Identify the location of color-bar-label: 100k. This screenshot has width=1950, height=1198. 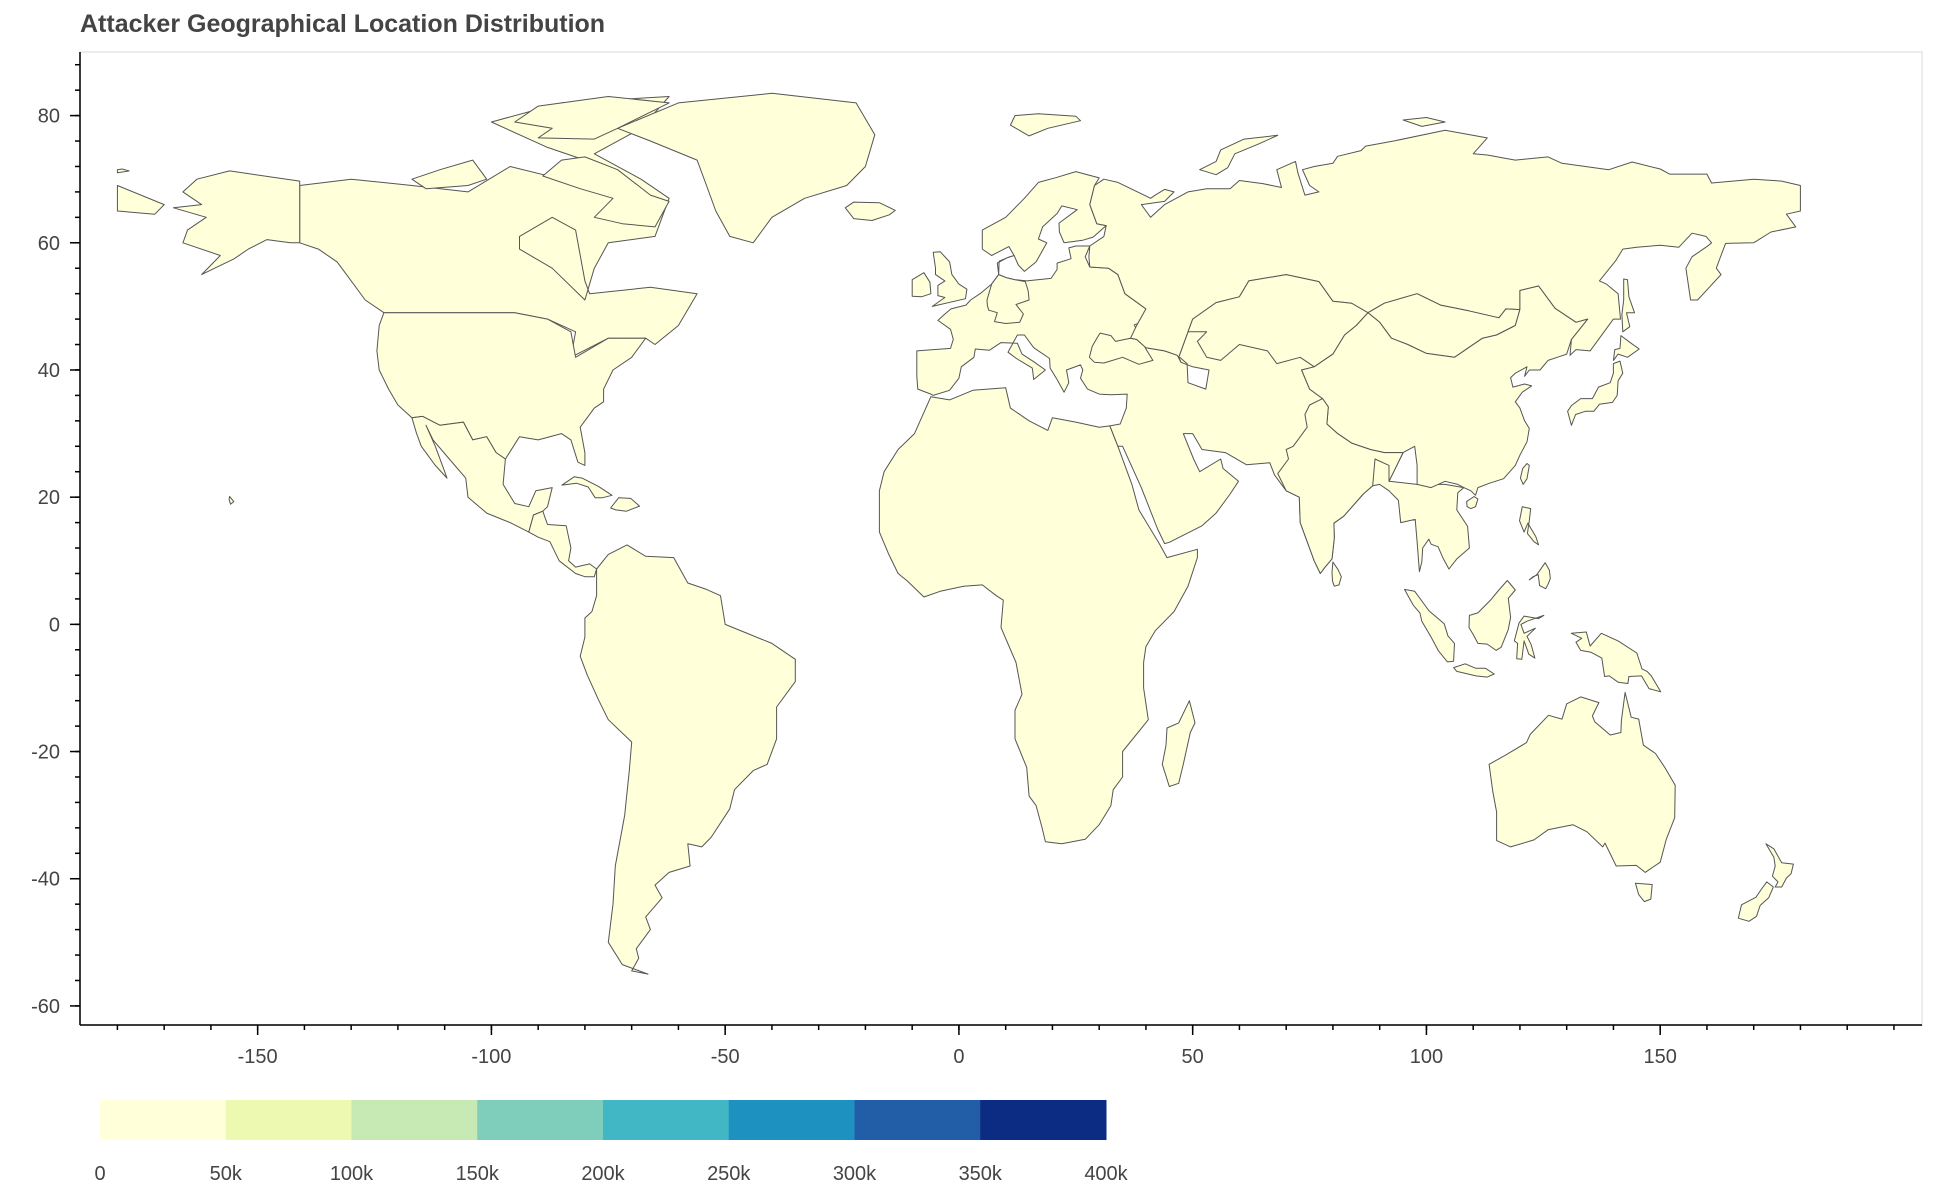
(352, 1174).